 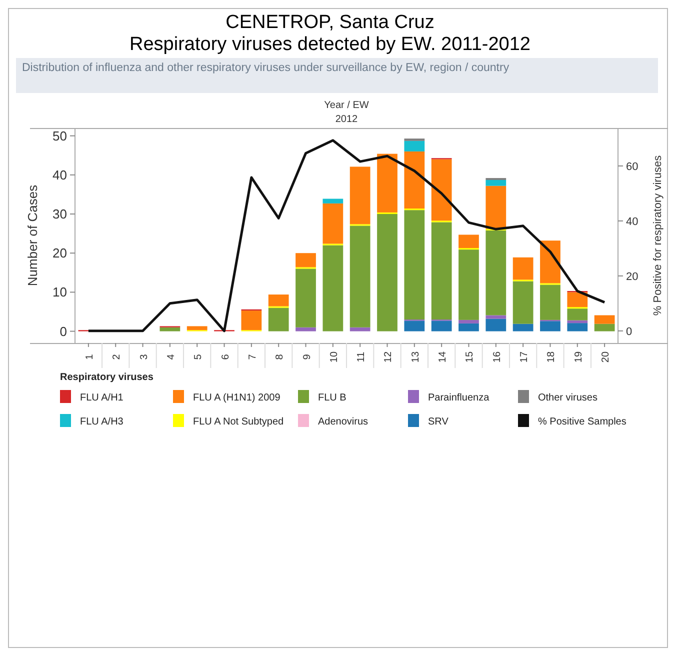 What do you see at coordinates (32, 235) in the screenshot?
I see `y-axis-title: Number of Cases` at bounding box center [32, 235].